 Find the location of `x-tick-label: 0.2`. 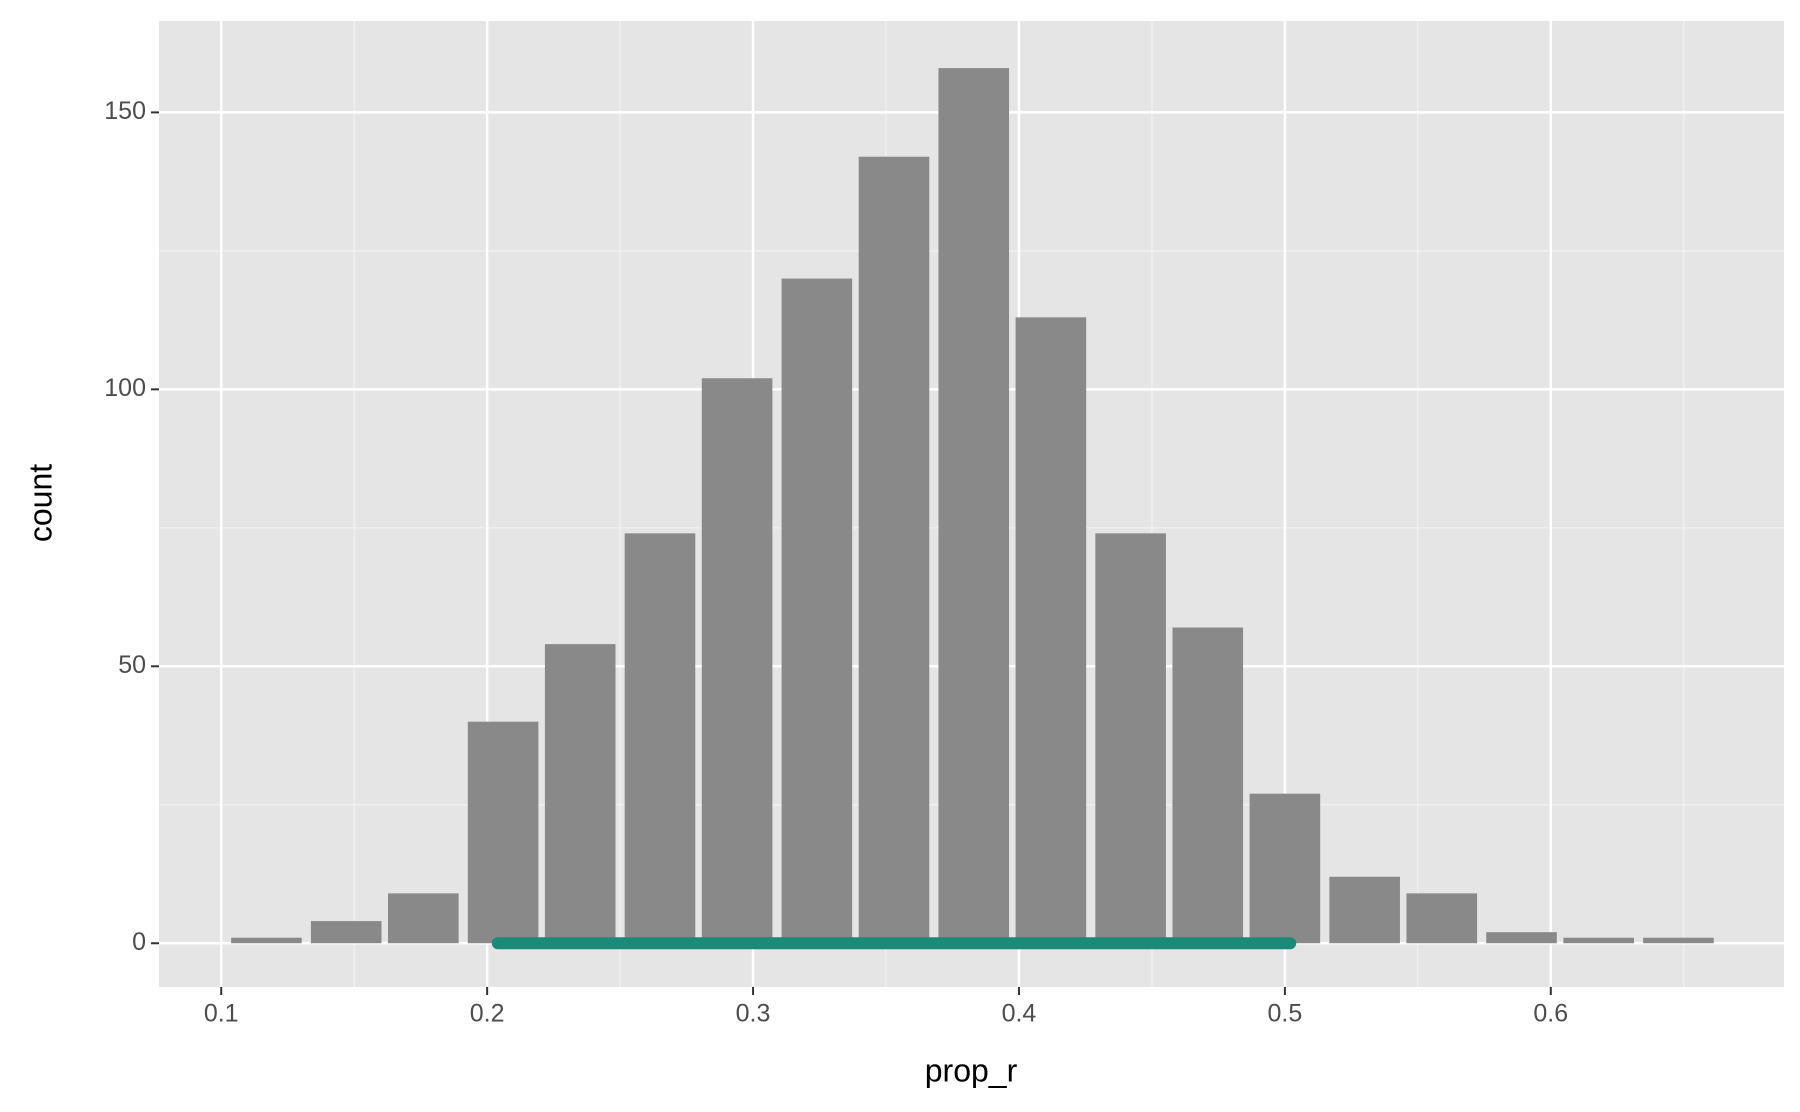

x-tick-label: 0.2 is located at coordinates (487, 1014).